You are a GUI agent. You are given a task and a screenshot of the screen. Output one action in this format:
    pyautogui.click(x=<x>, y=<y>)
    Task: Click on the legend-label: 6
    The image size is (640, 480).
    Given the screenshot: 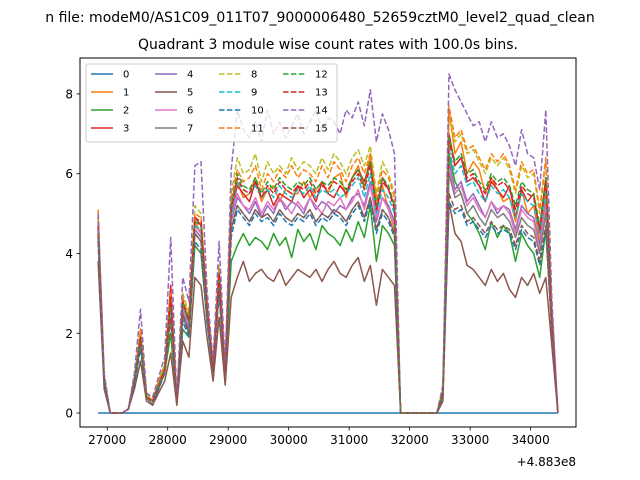 What is the action you would take?
    pyautogui.click(x=190, y=111)
    